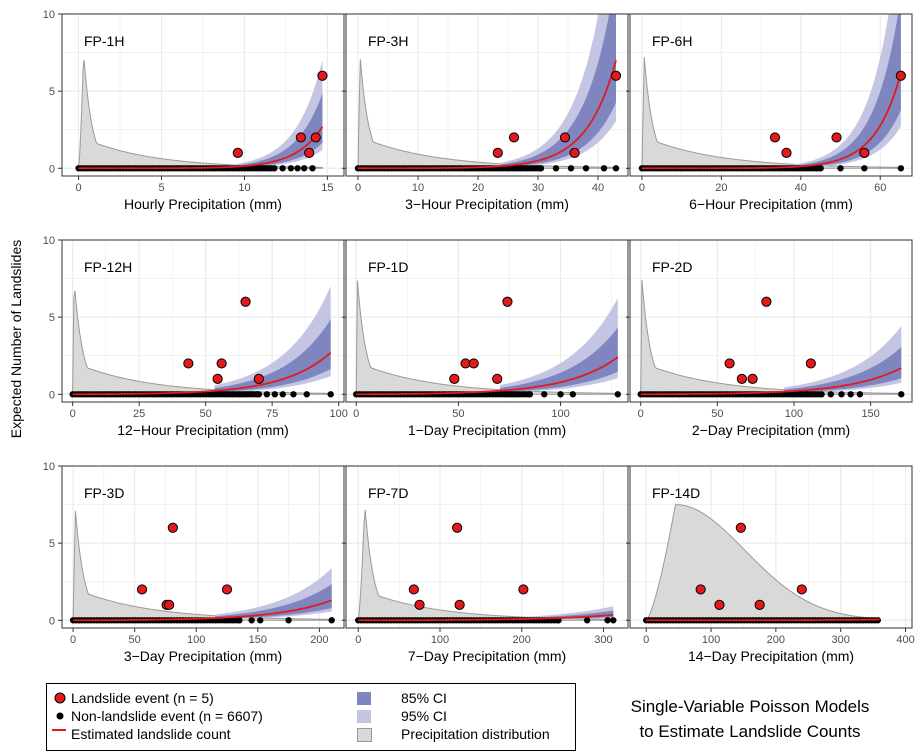 Image resolution: width=920 pixels, height=755 pixels. I want to click on panel-title: FP-14D, so click(676, 493).